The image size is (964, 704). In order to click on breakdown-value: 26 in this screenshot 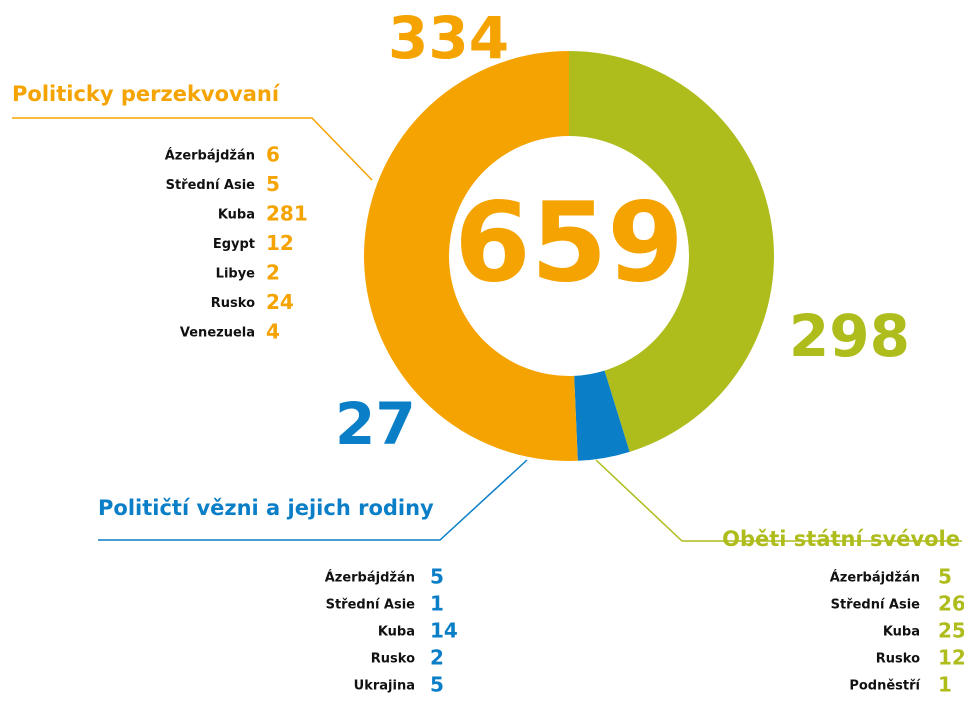, I will do `click(951, 604)`.